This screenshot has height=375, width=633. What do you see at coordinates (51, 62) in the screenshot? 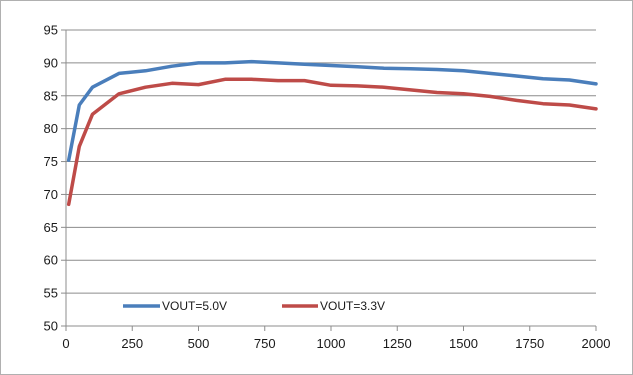
I see `y-tick-label: 90` at bounding box center [51, 62].